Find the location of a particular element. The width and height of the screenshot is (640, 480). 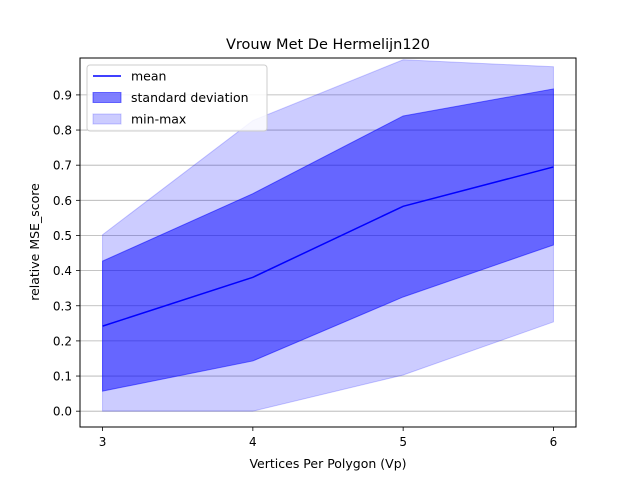

y-tick-label: 0.2 is located at coordinates (62, 341).